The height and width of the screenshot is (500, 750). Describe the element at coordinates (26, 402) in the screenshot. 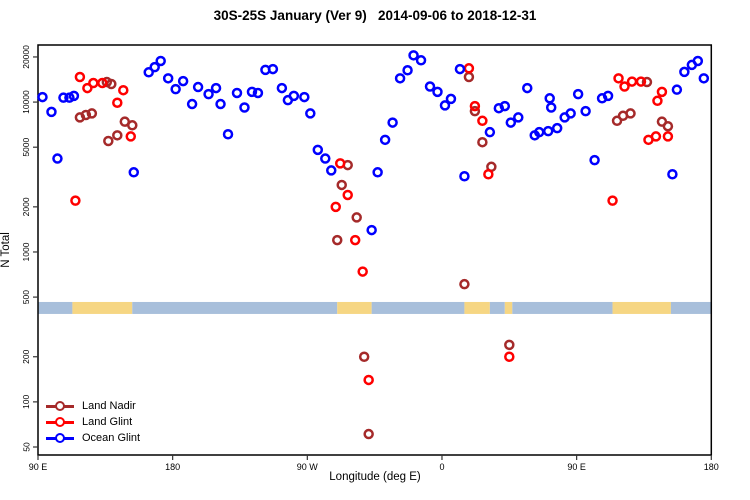

I see `y-tick-label: 100` at that location.